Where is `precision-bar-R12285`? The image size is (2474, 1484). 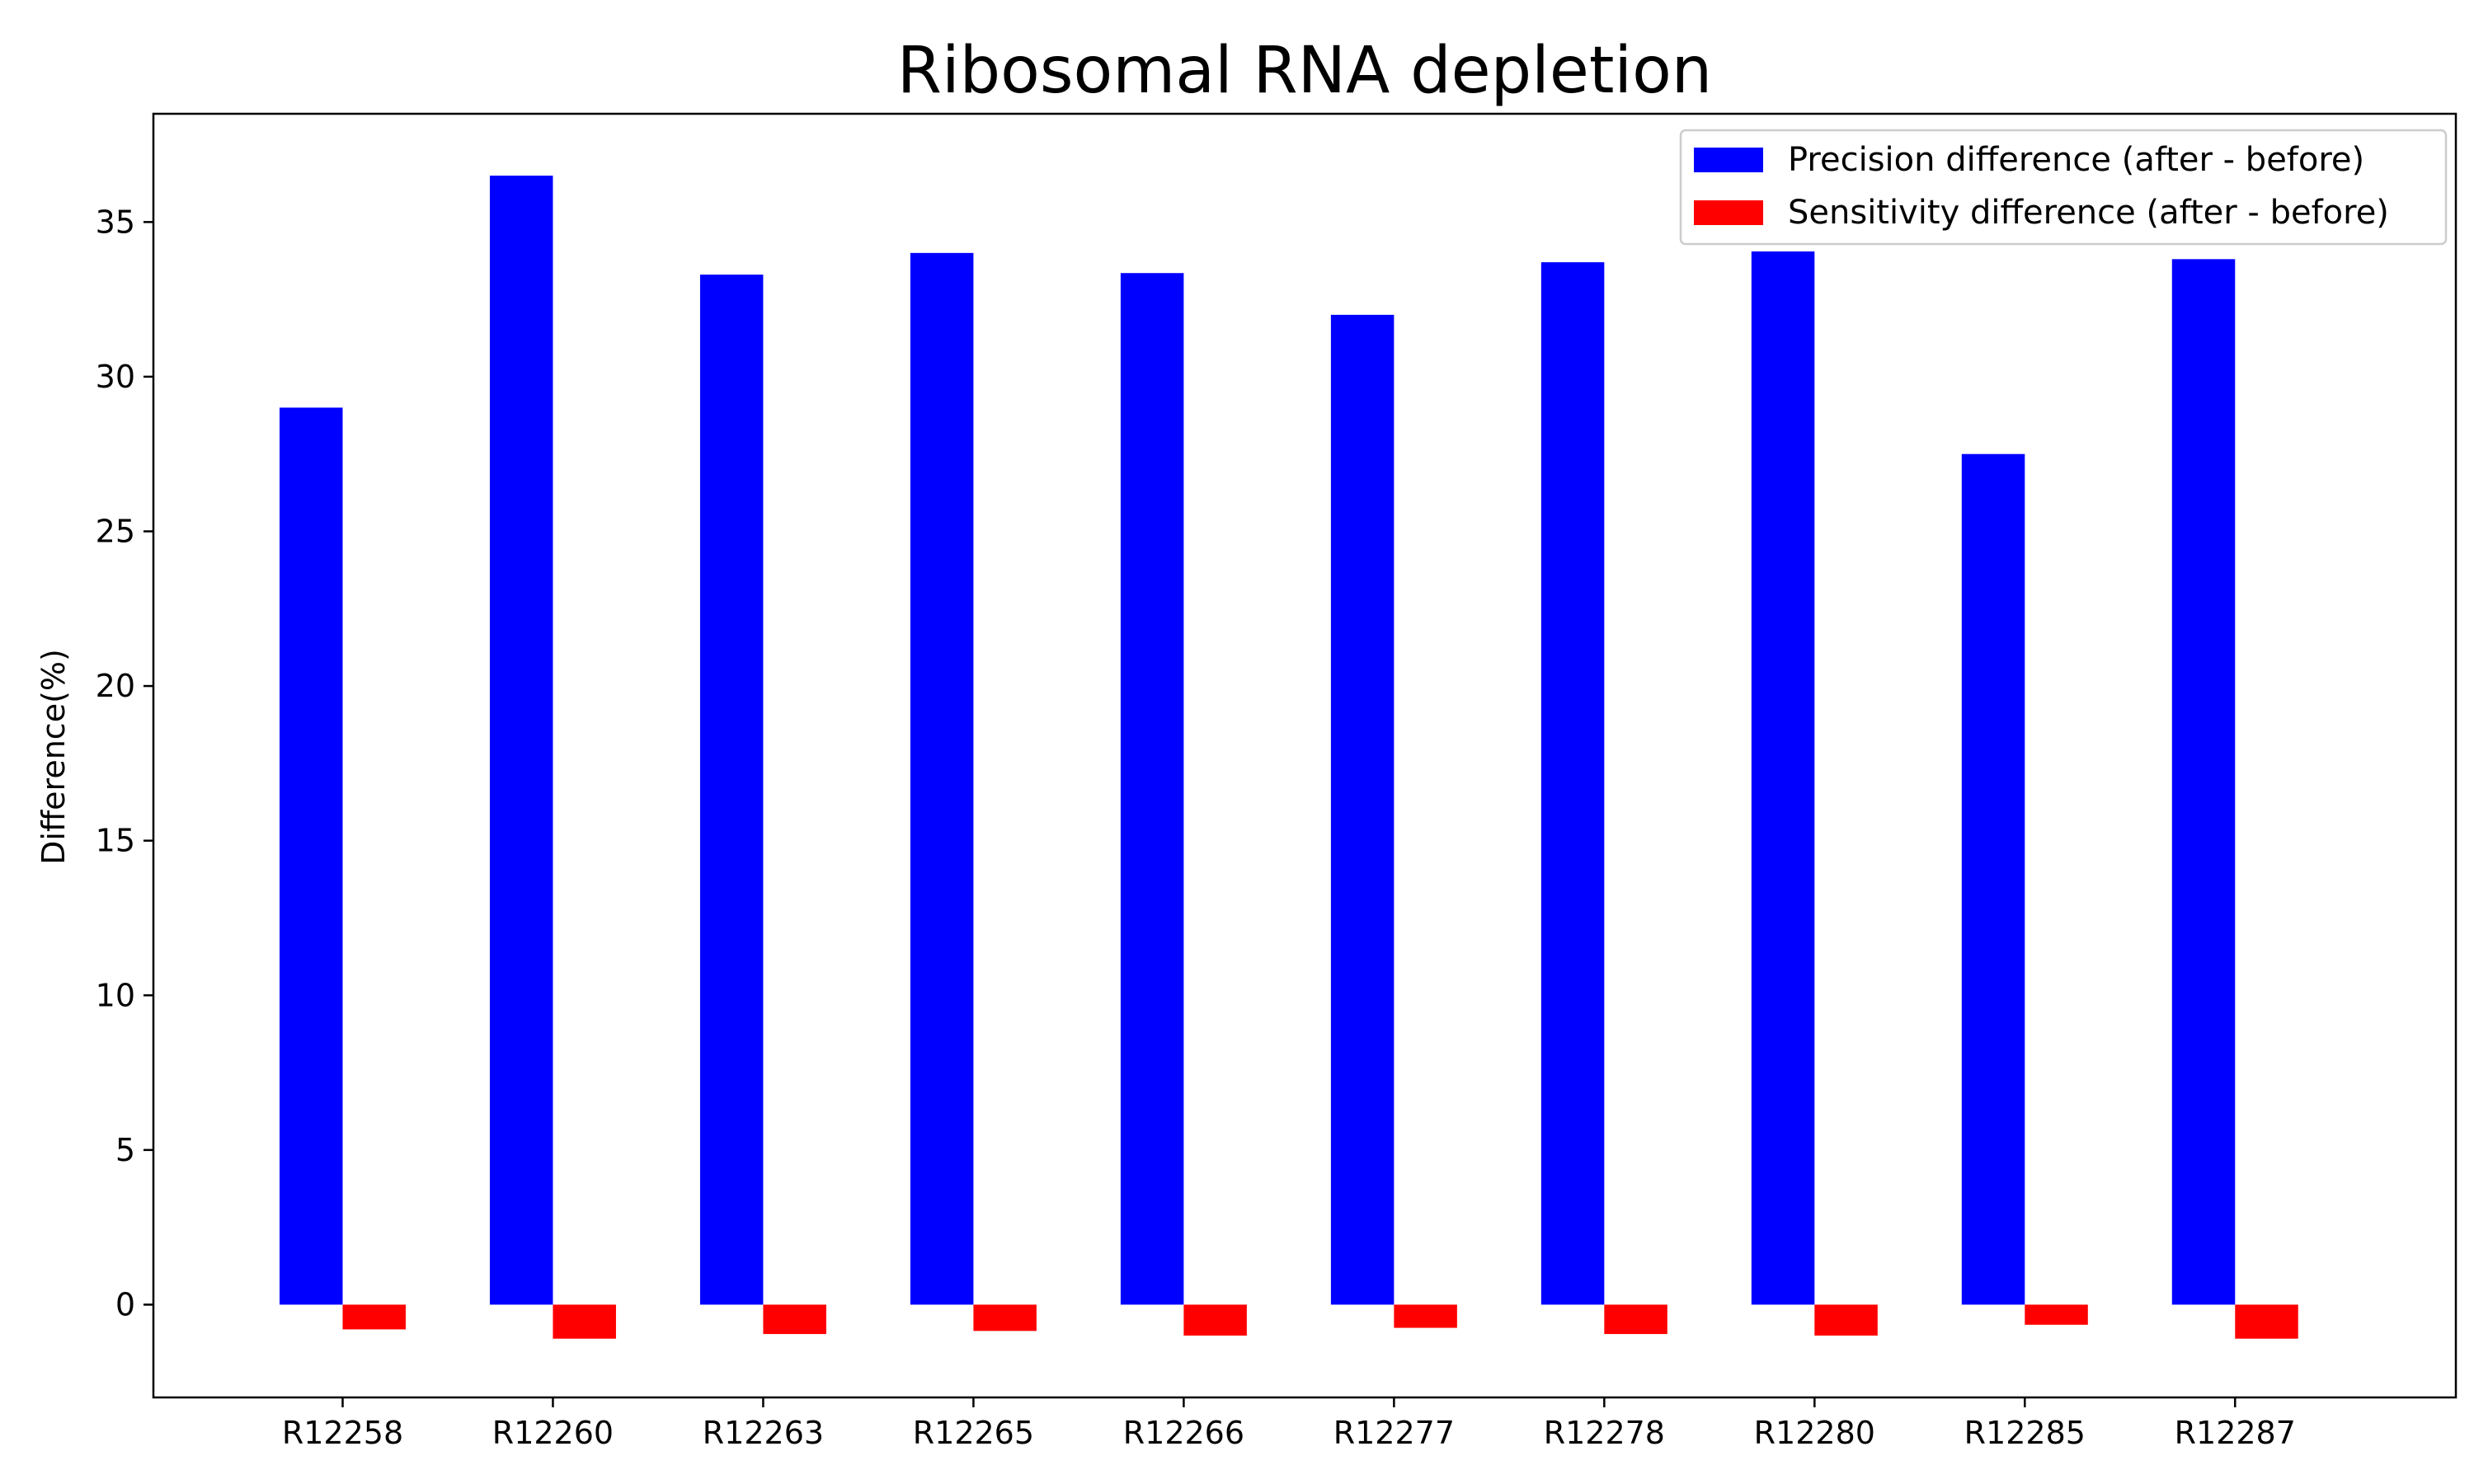 precision-bar-R12285 is located at coordinates (1993, 879).